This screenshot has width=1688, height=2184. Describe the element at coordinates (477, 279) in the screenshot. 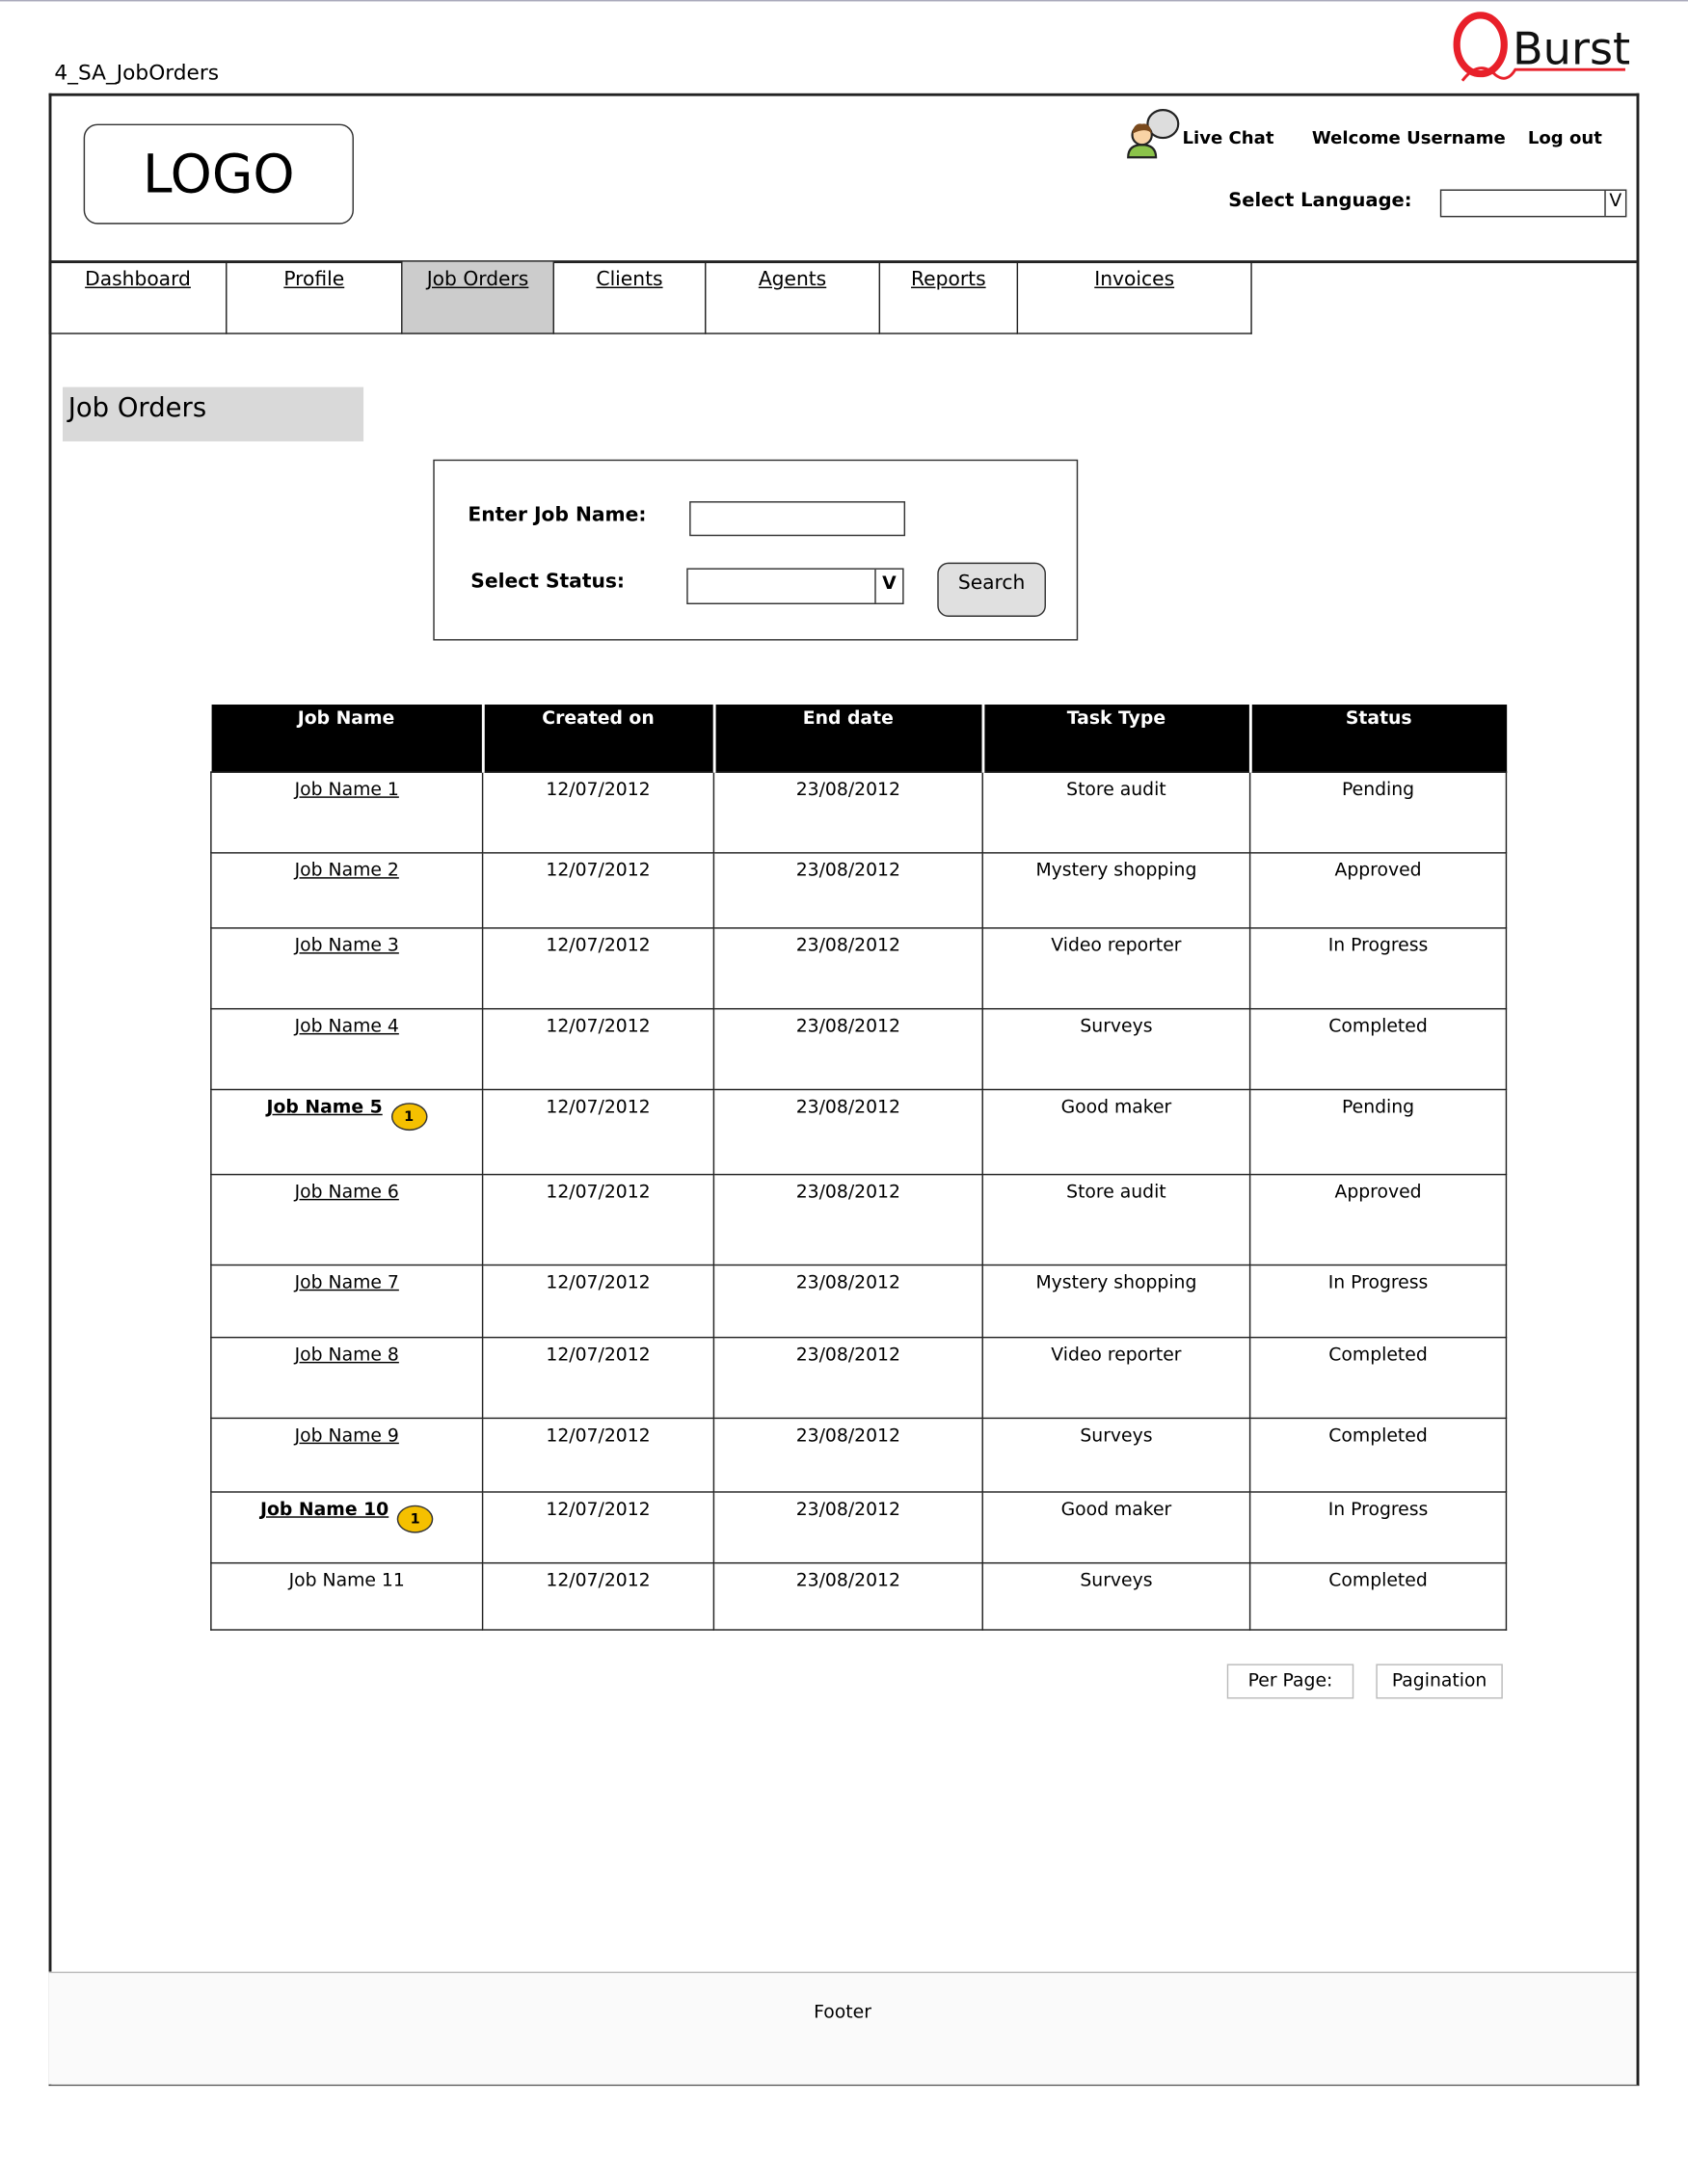

I see `nav-label: Job Orders` at that location.